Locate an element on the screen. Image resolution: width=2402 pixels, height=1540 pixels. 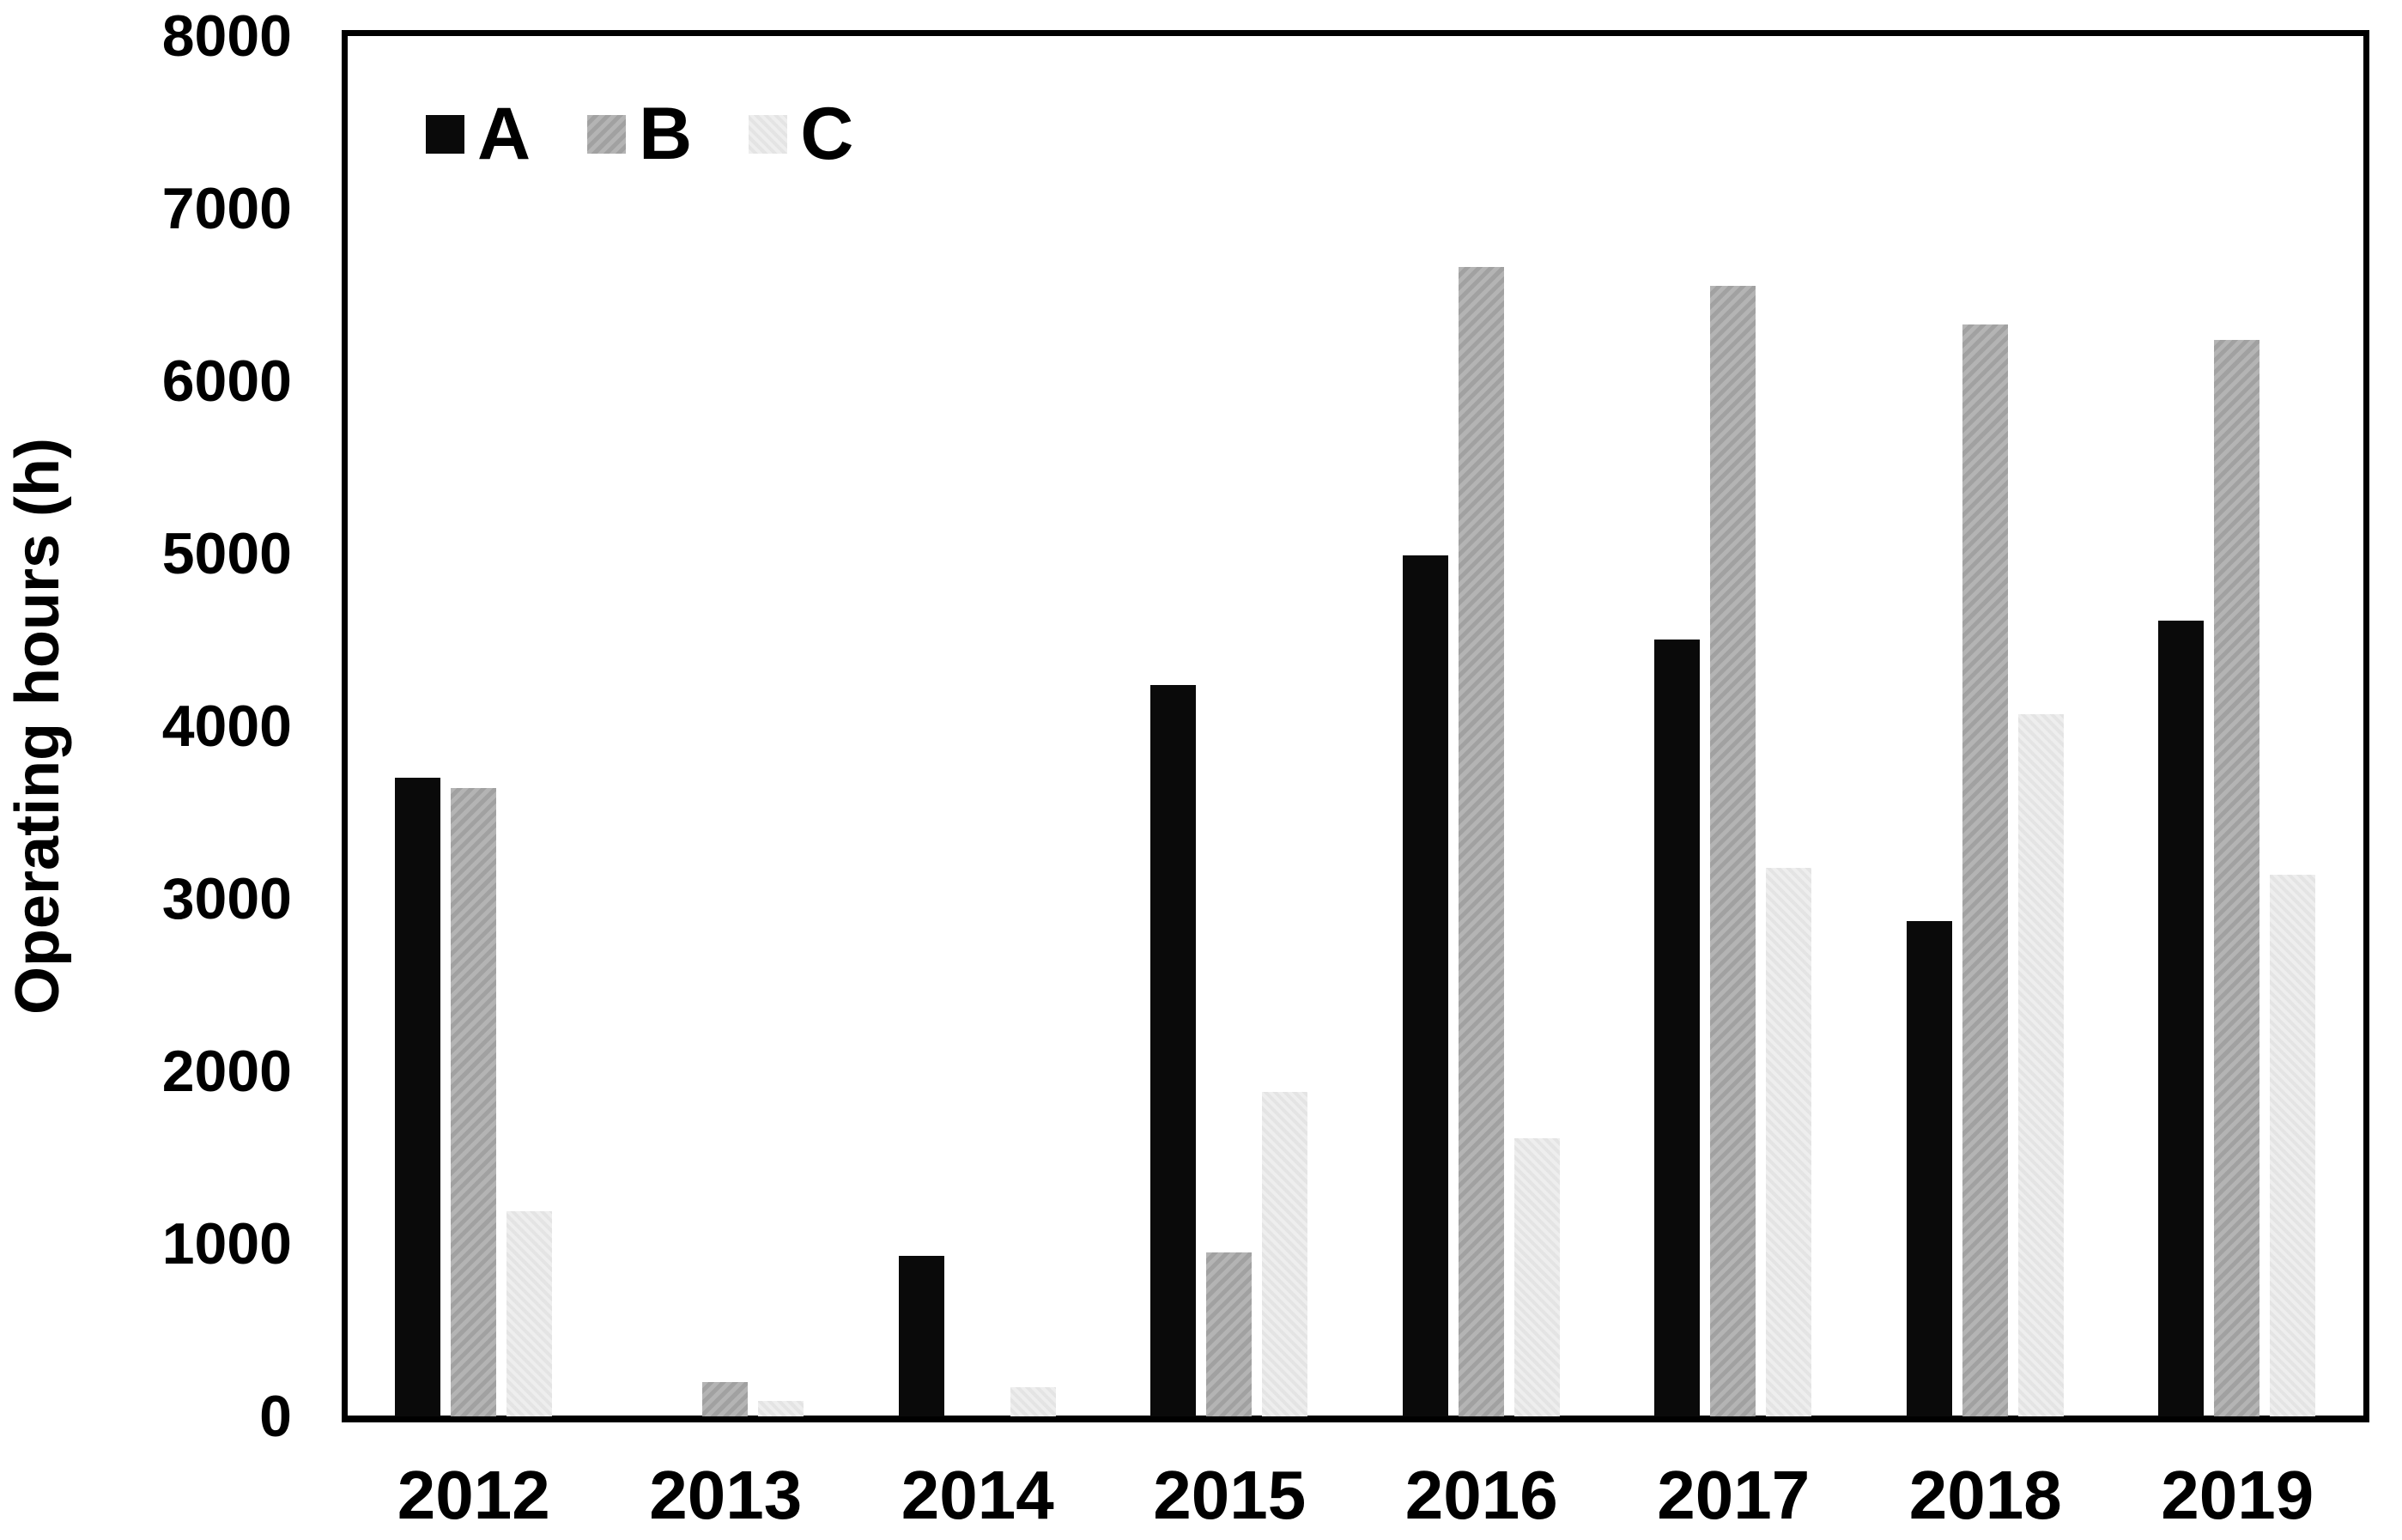
bar-A-2015 is located at coordinates (1173, 1050).